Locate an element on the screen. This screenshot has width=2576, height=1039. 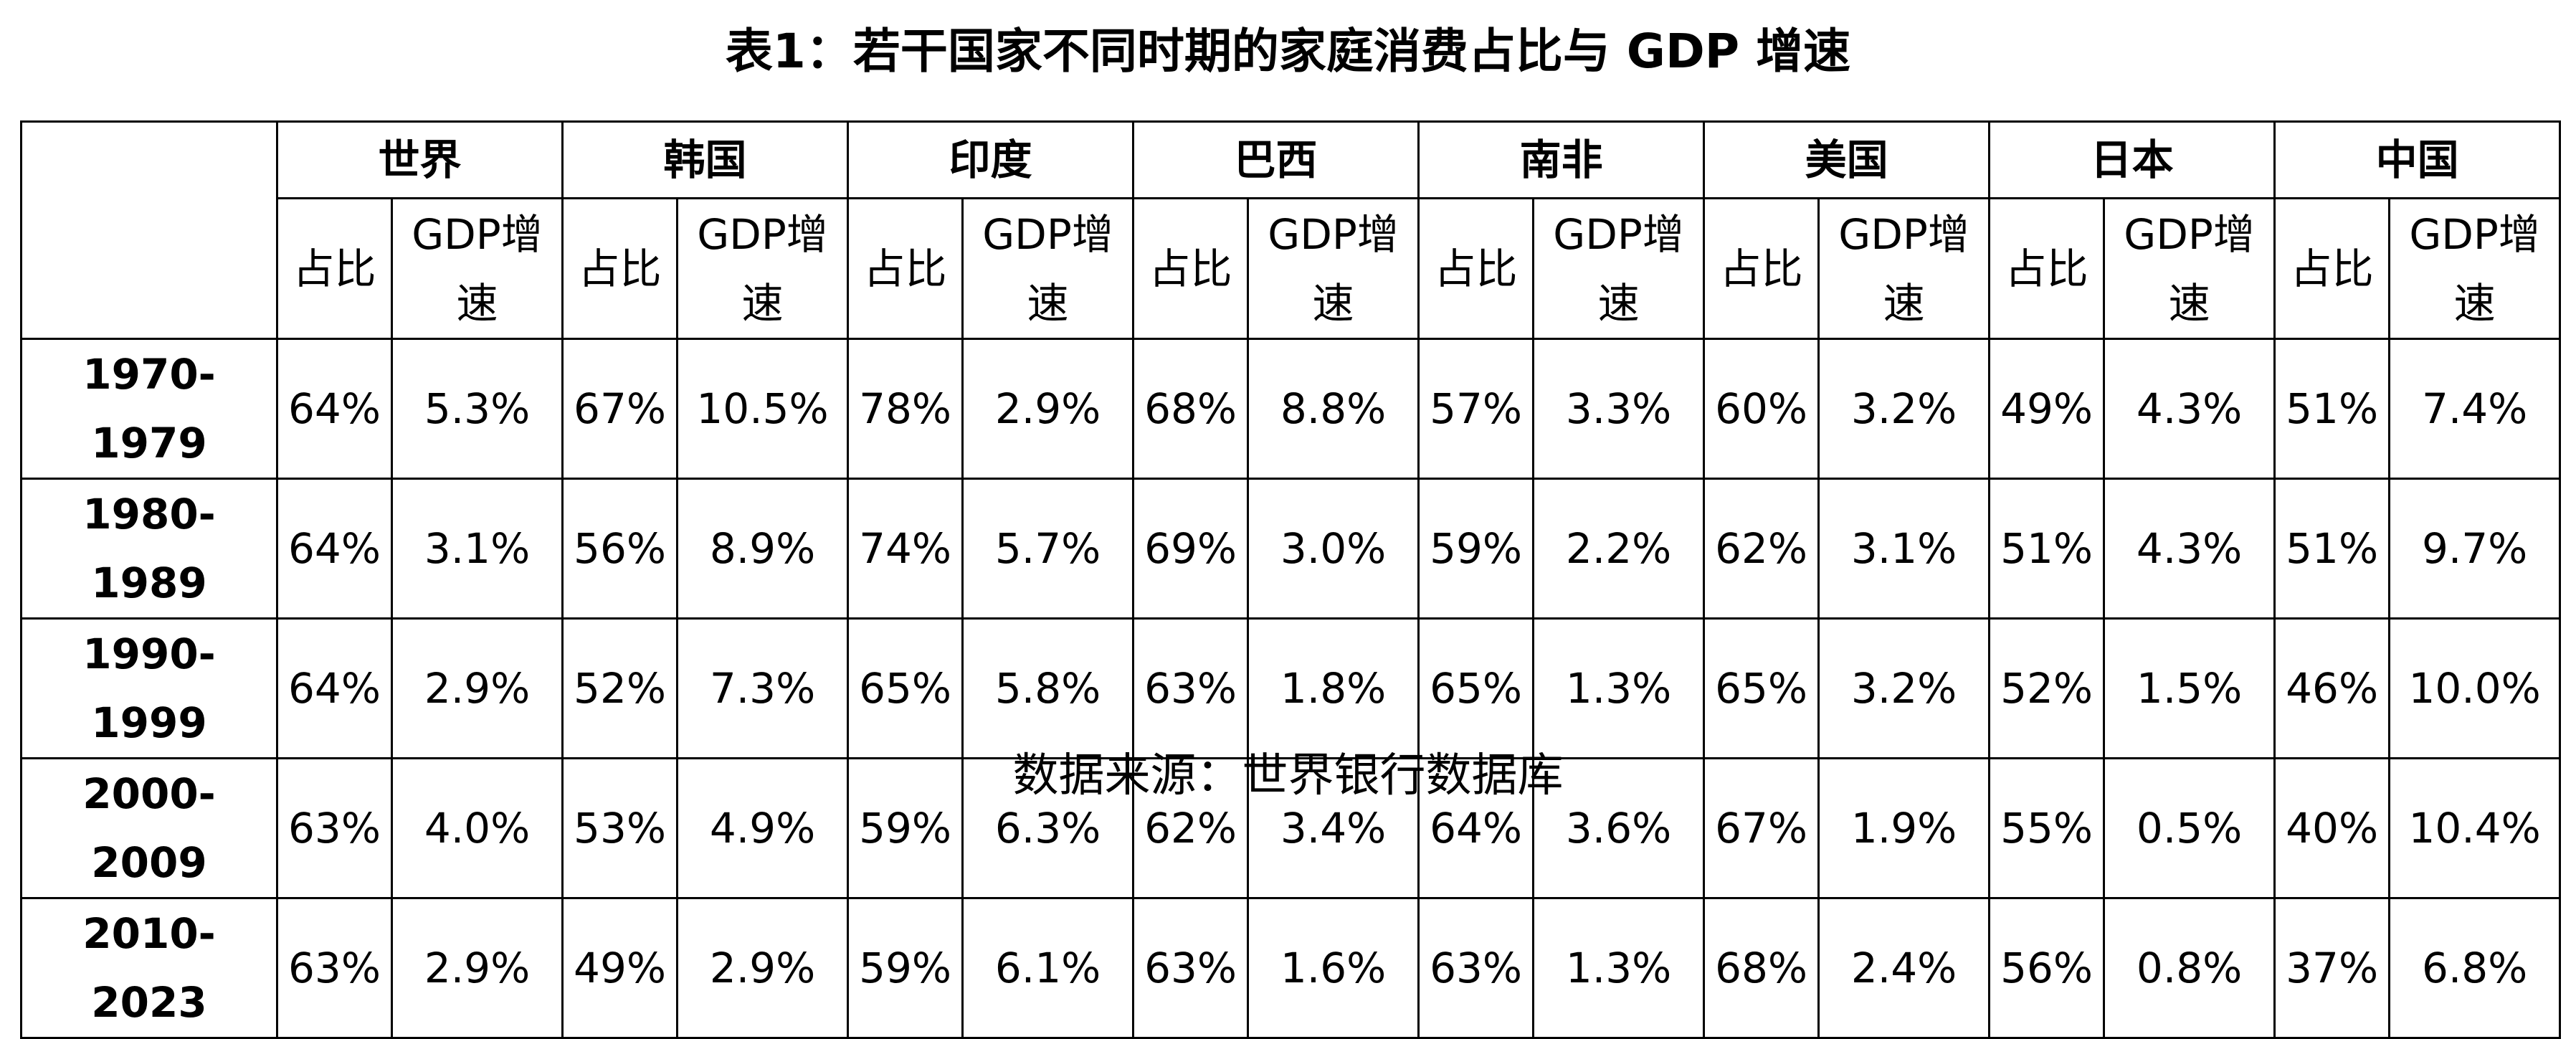
country-header: 印度 is located at coordinates (991, 160).